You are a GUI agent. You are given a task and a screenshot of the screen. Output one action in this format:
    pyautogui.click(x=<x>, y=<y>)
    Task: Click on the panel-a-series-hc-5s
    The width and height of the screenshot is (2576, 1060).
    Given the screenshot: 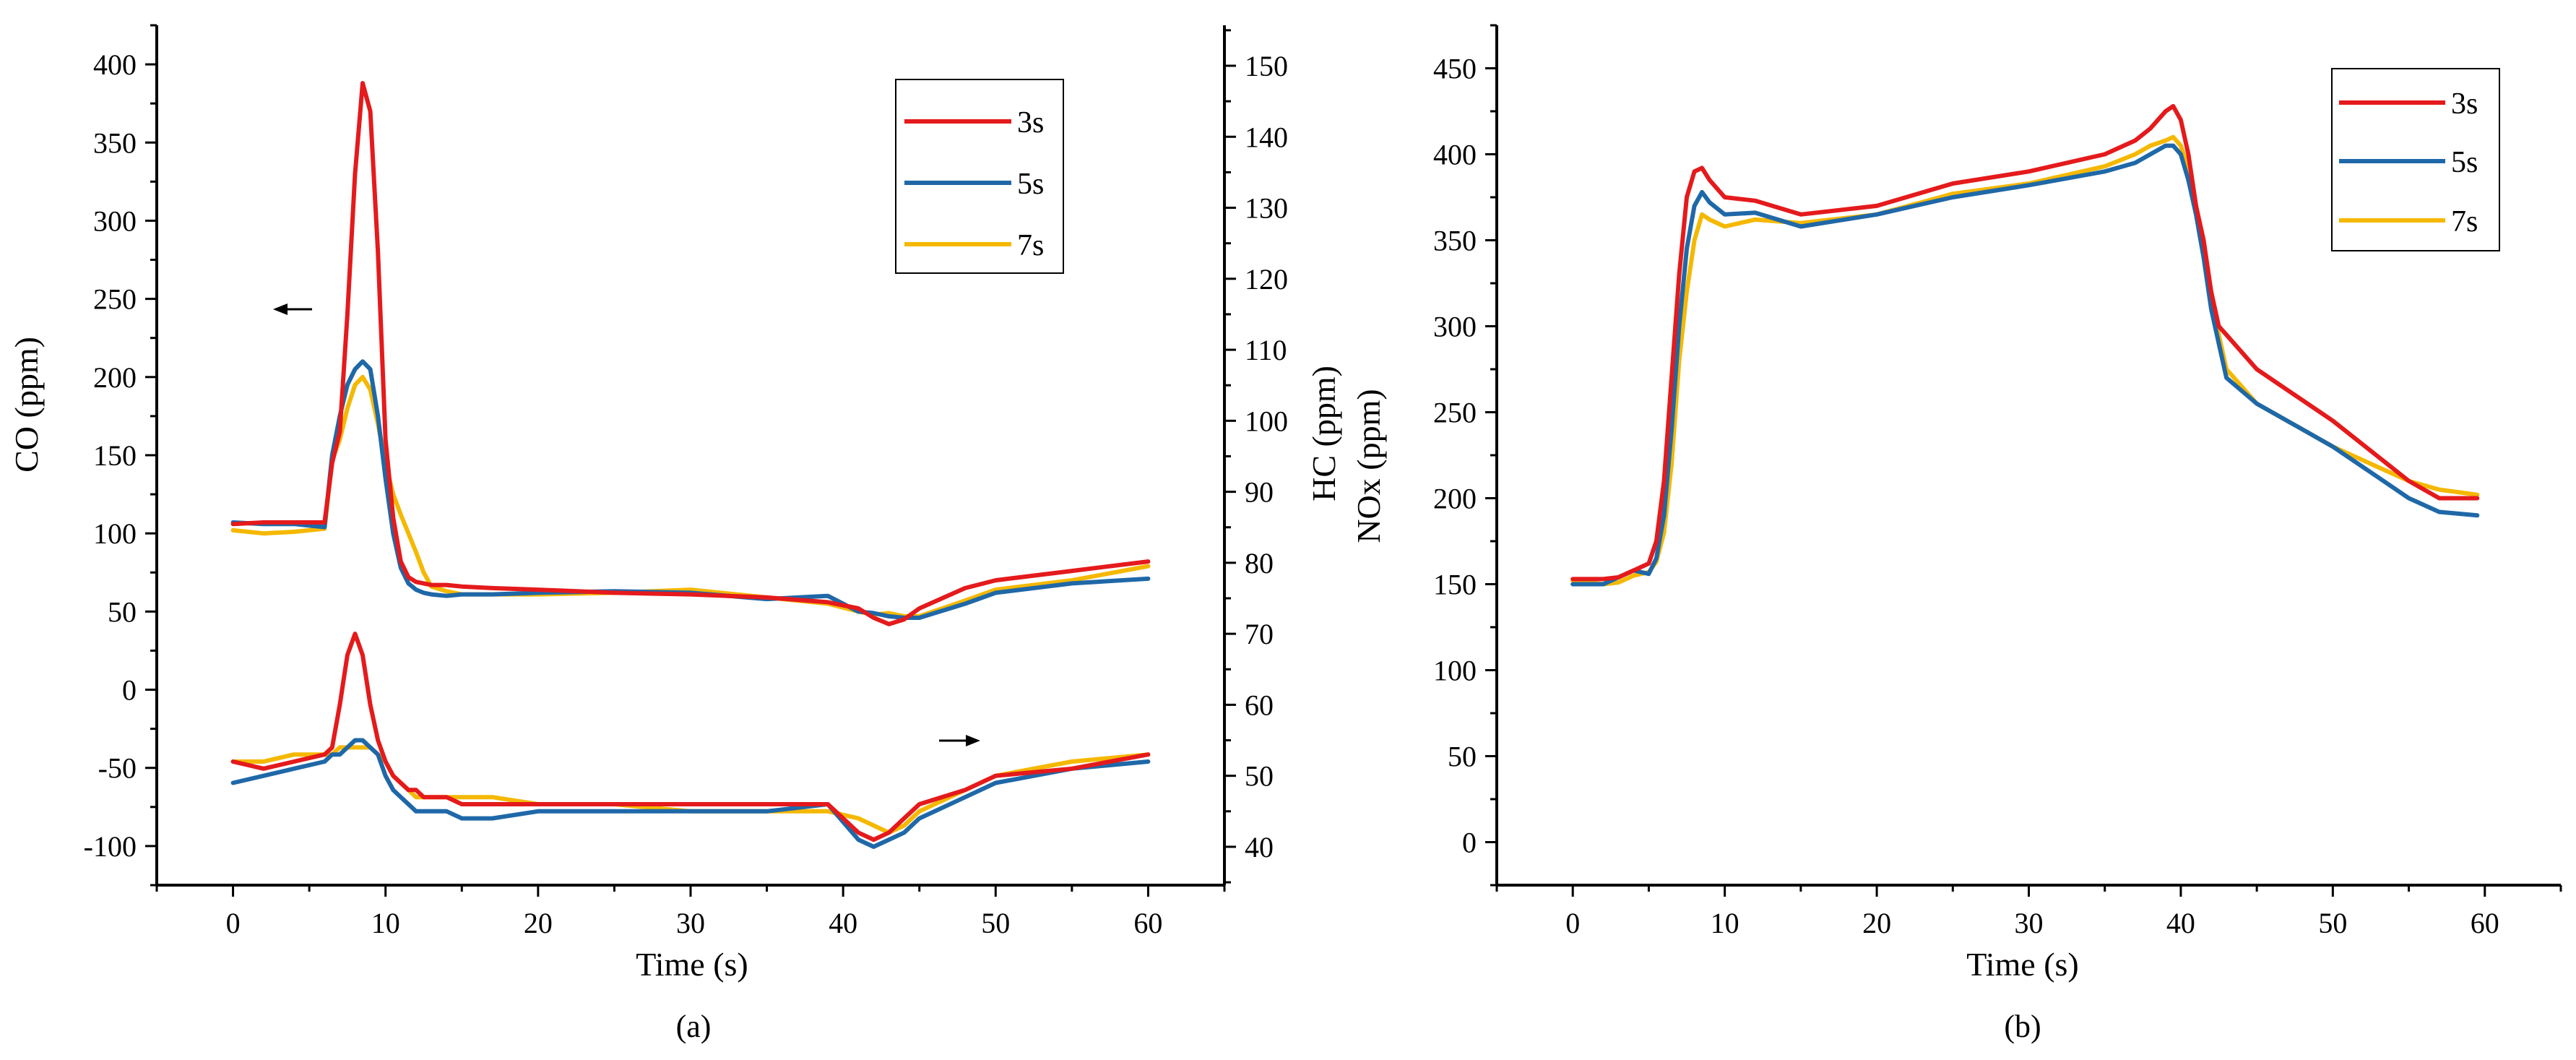 What is the action you would take?
    pyautogui.click(x=690, y=793)
    